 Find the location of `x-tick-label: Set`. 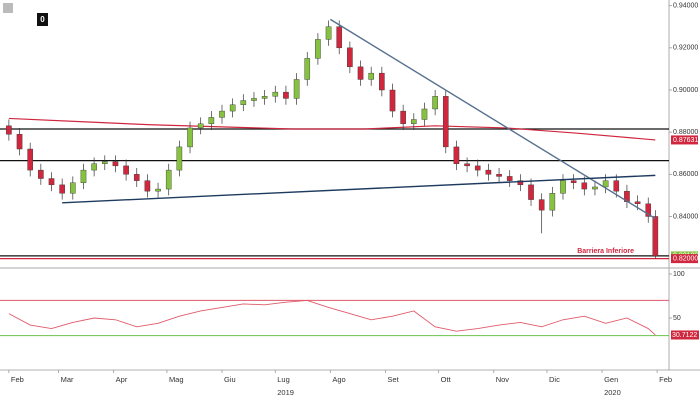

x-tick-label: Set is located at coordinates (393, 379).